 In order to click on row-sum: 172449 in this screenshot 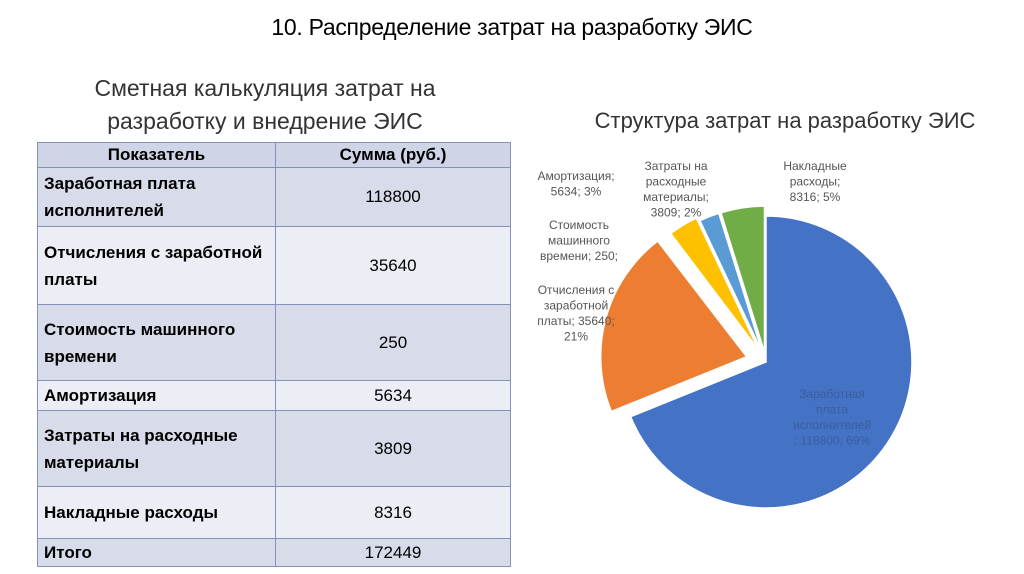, I will do `click(393, 552)`.